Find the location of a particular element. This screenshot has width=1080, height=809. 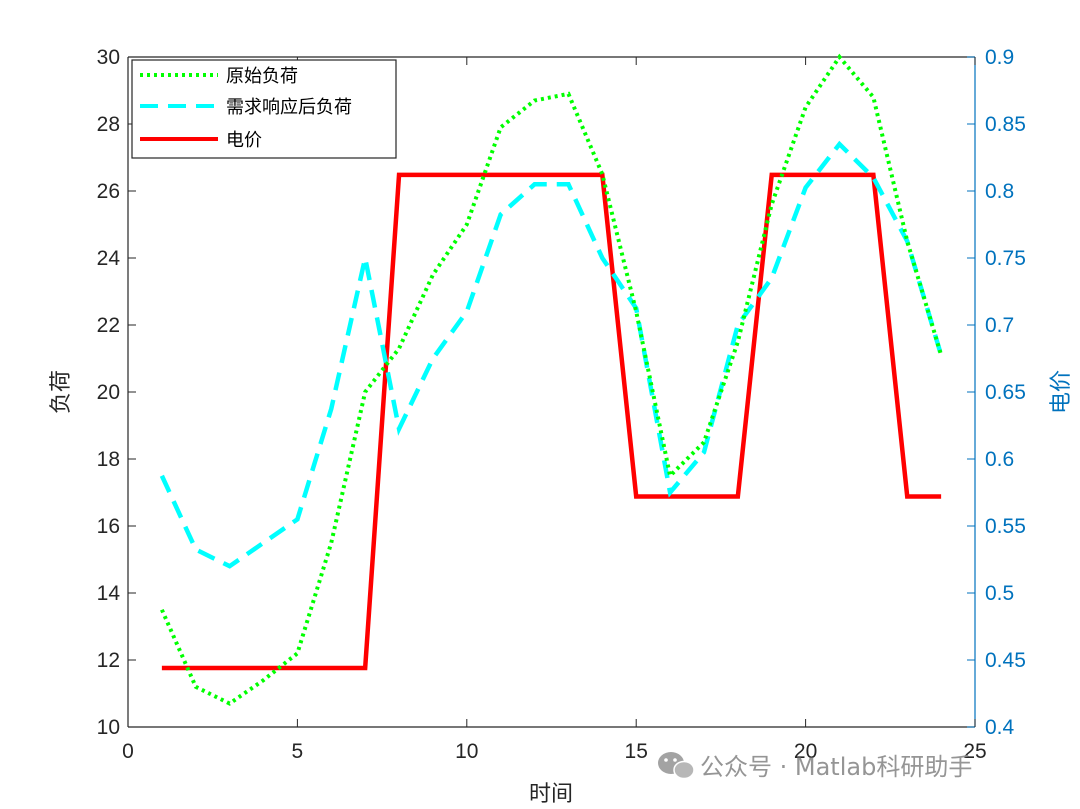

watermark-text: 公众号 · Matlab科研助手 is located at coordinates (836, 767).